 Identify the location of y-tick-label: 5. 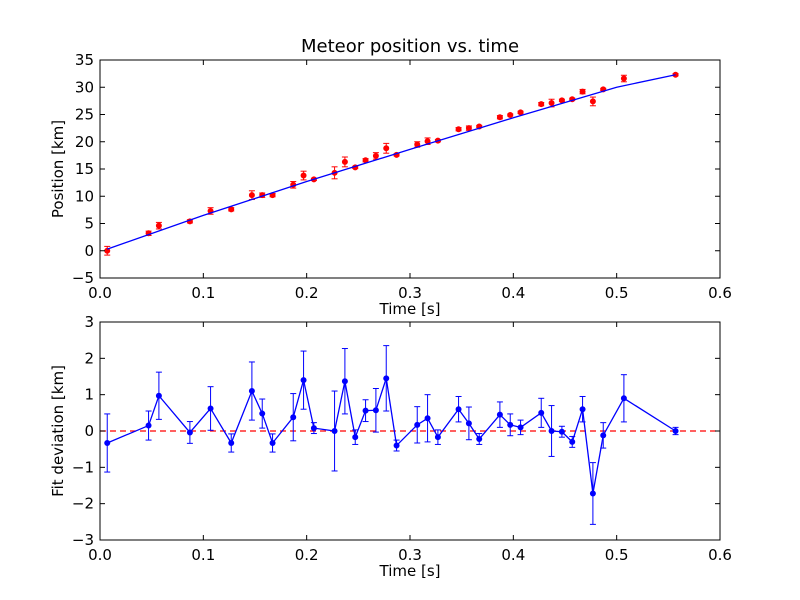
(89, 224).